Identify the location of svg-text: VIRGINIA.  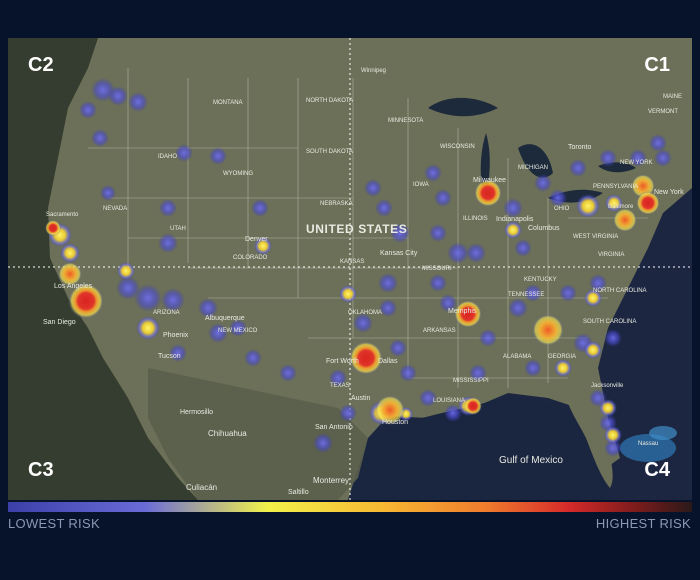
(611, 255).